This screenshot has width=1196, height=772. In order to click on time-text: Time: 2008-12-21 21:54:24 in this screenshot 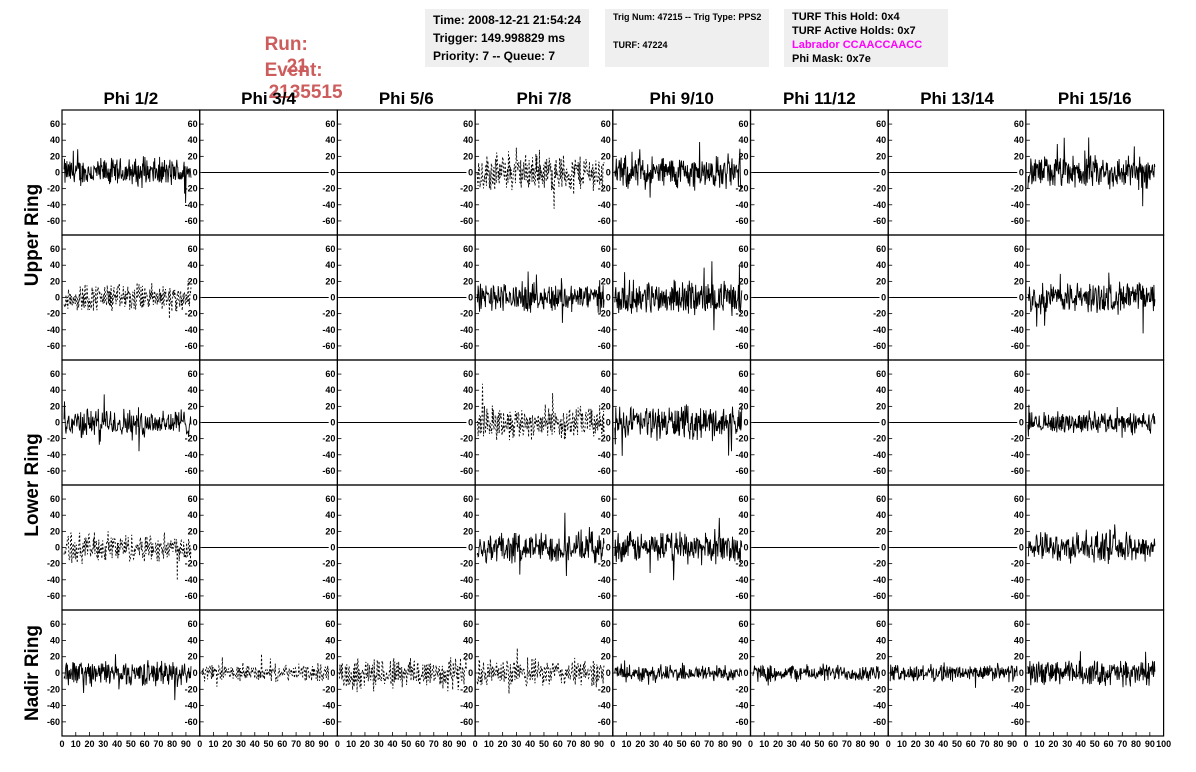, I will do `click(507, 20)`.